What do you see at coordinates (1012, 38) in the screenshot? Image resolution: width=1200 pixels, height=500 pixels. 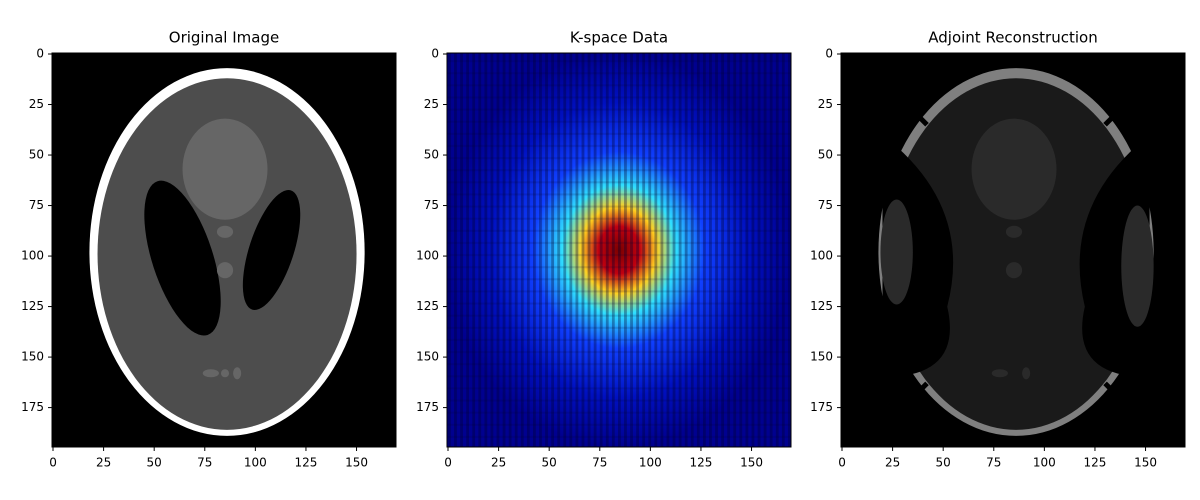 I see `panel-title: Adjoint Reconstruction` at bounding box center [1012, 38].